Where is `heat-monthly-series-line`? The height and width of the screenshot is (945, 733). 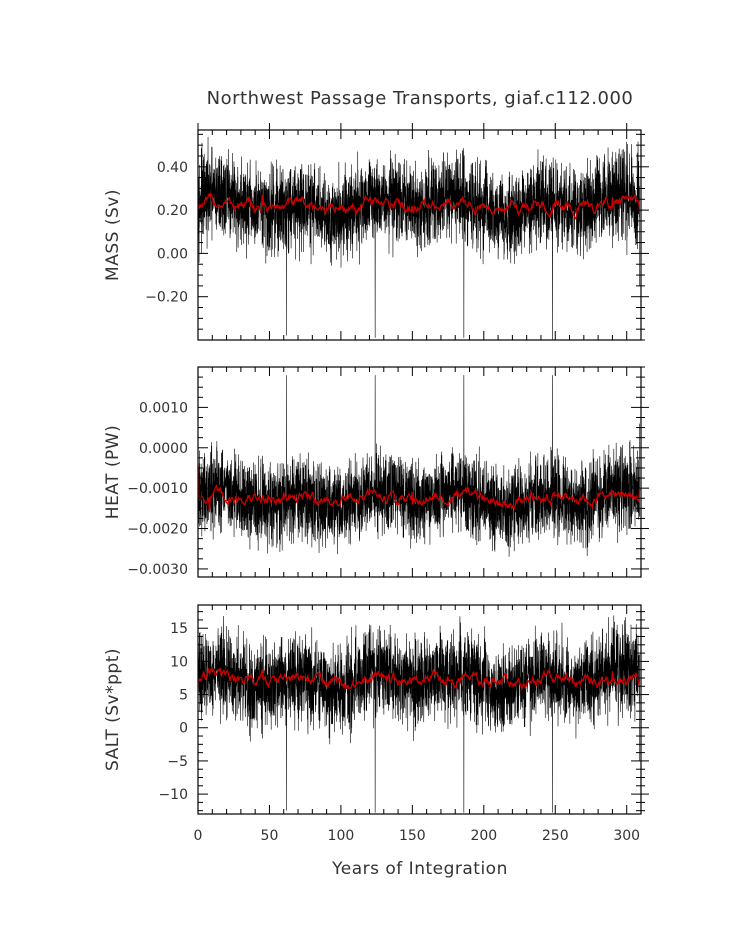 heat-monthly-series-line is located at coordinates (419, 466).